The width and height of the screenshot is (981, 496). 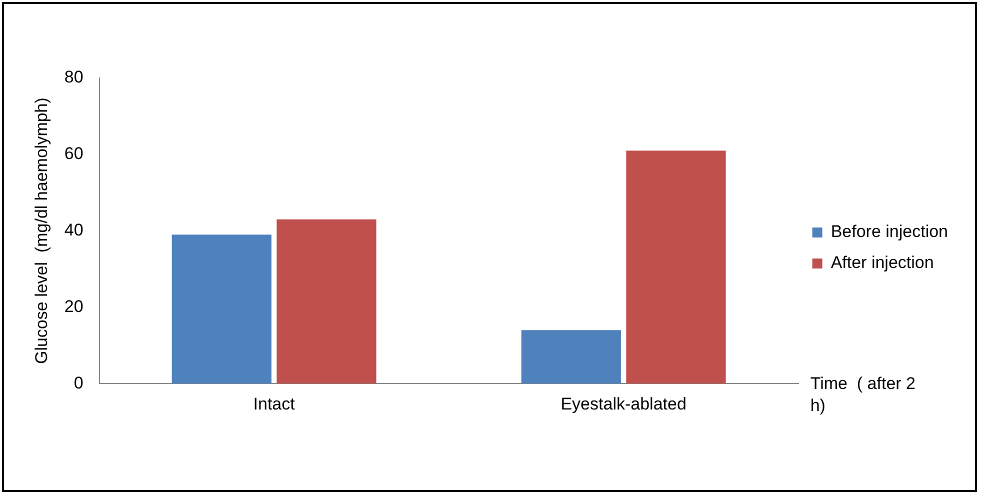 I want to click on y-tick-label: 60, so click(x=74, y=154).